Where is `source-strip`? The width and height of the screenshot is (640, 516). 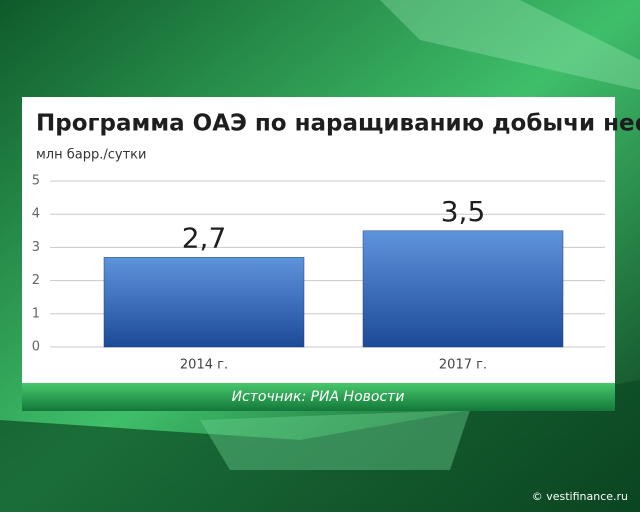
source-strip is located at coordinates (318, 397).